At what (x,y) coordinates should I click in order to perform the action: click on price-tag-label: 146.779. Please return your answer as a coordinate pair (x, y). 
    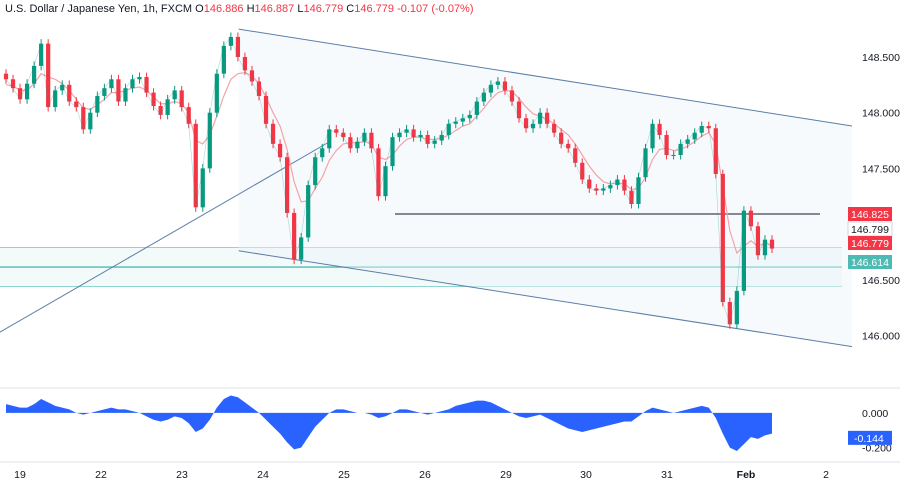
    Looking at the image, I should click on (870, 244).